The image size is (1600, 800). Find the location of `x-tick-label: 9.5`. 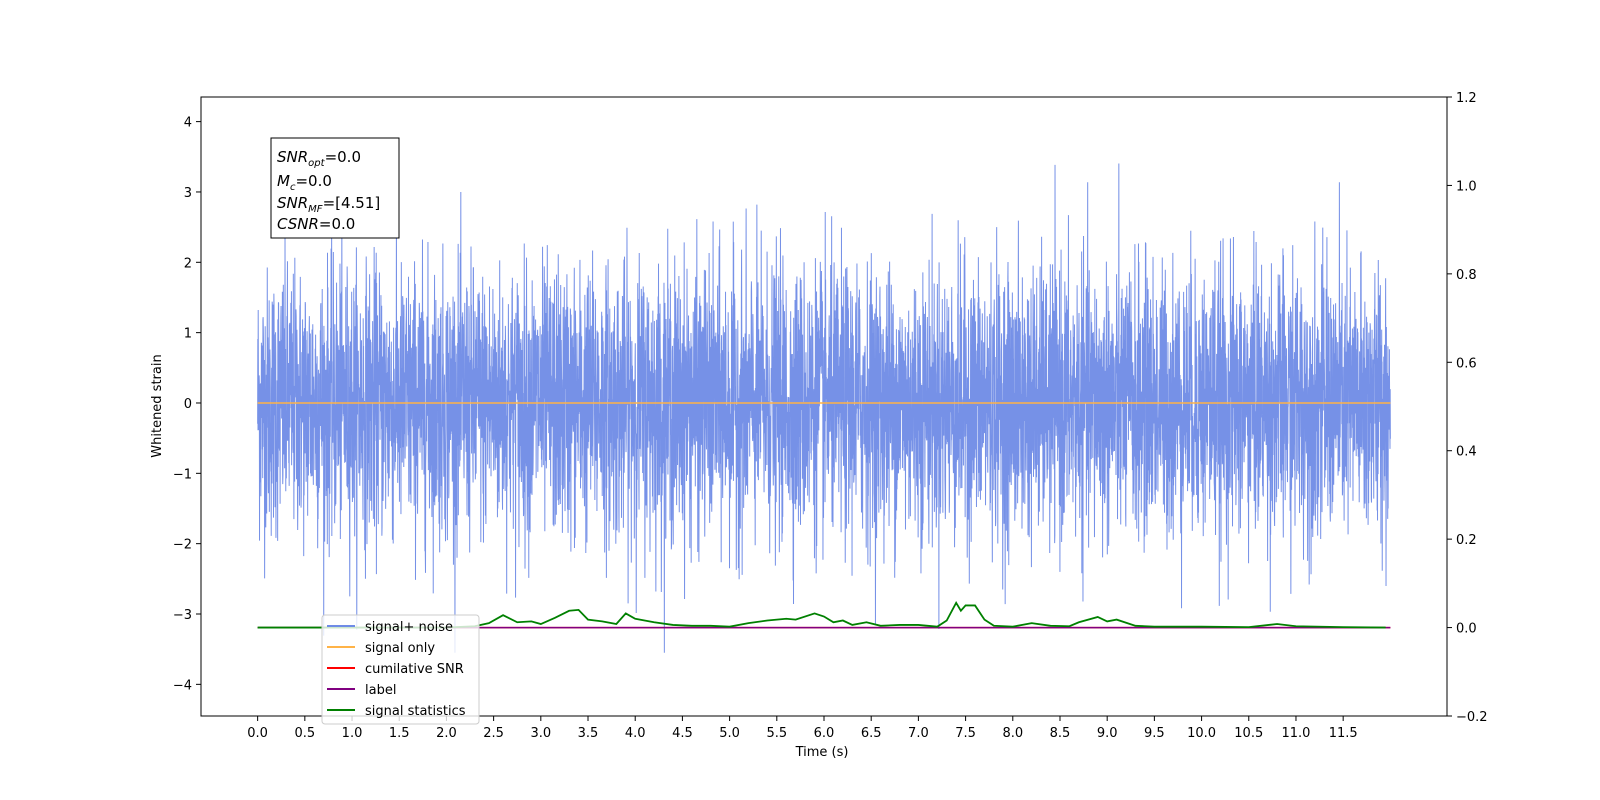

x-tick-label: 9.5 is located at coordinates (1154, 733).